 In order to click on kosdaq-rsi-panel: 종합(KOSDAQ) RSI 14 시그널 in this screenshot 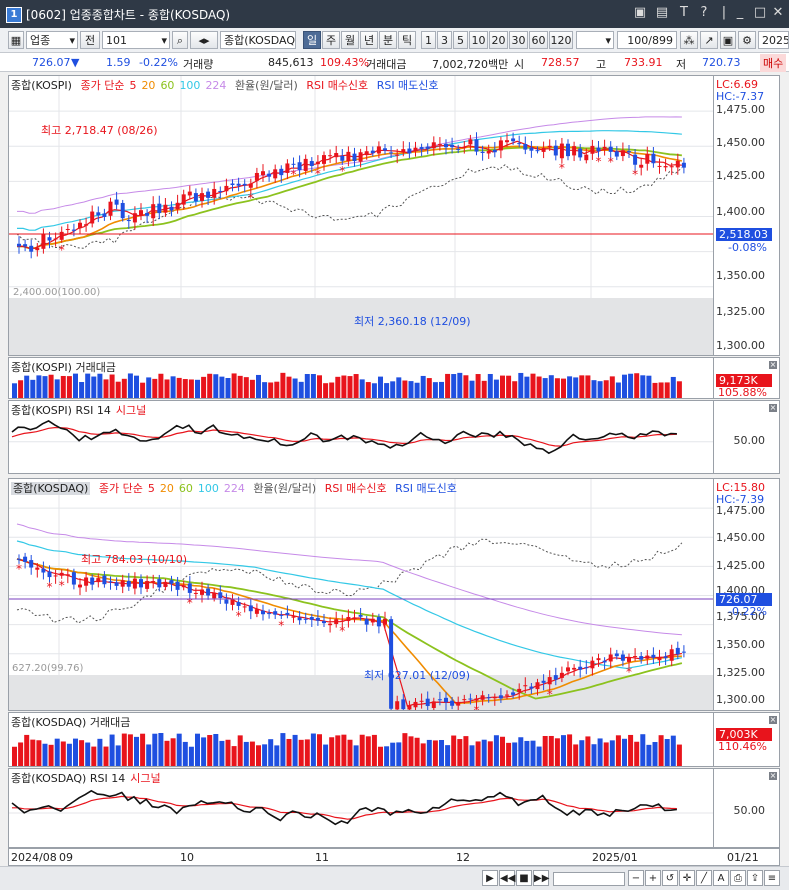, I will do `click(361, 808)`.